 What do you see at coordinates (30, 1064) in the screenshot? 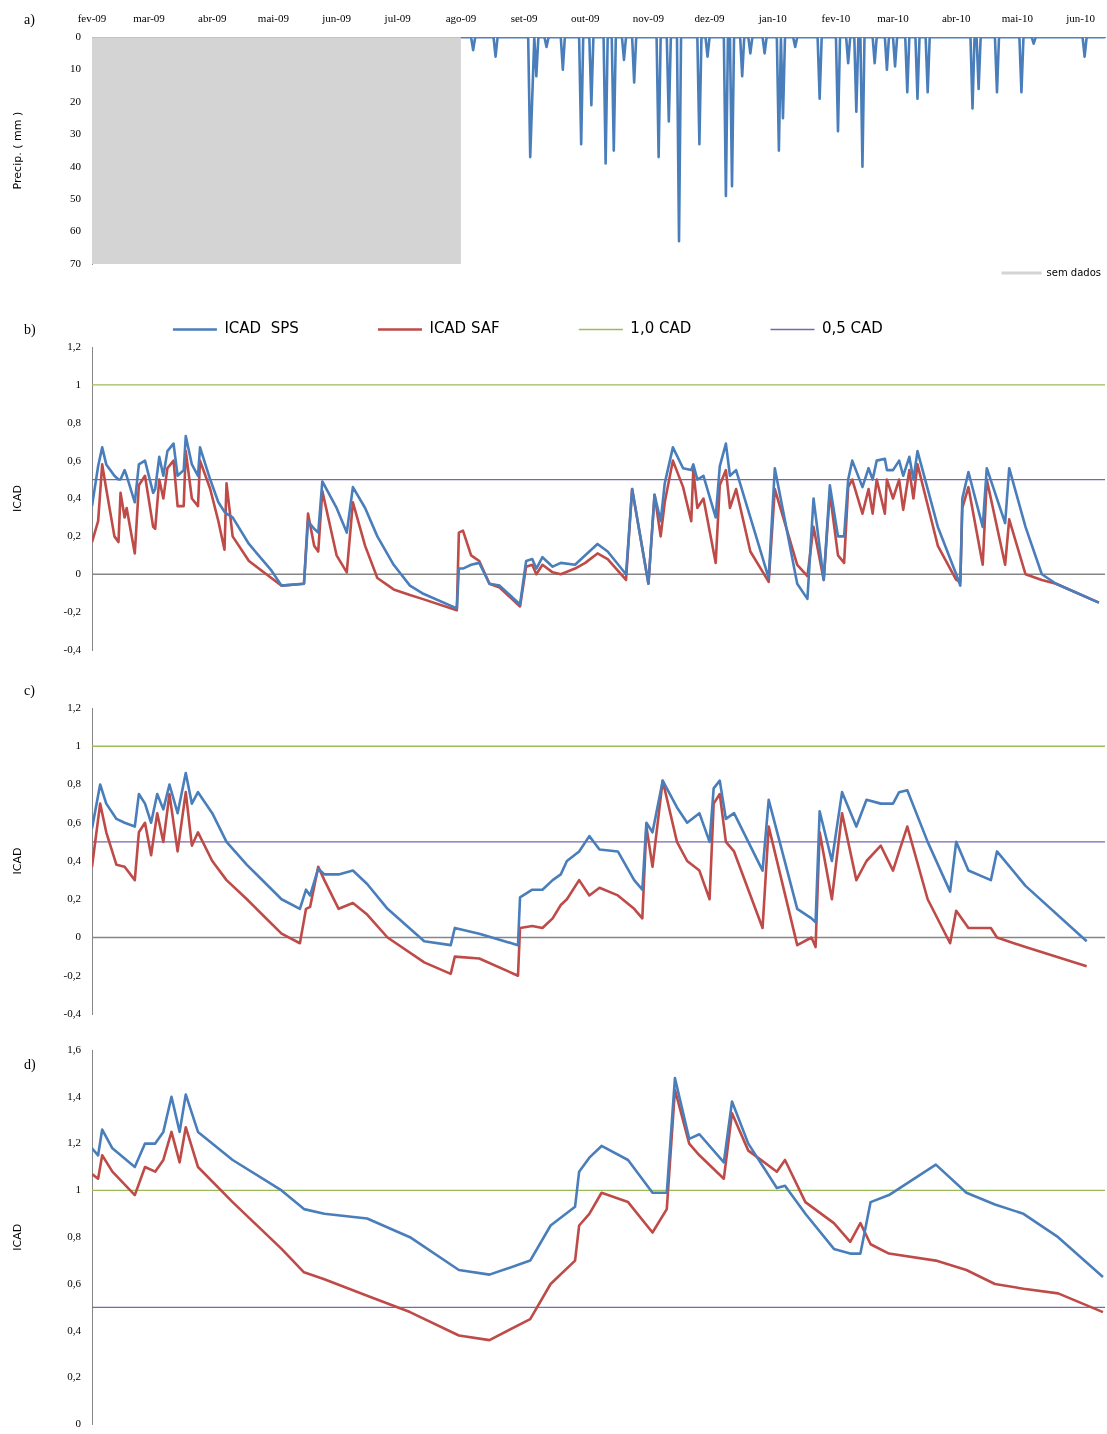
I see `text: d)` at bounding box center [30, 1064].